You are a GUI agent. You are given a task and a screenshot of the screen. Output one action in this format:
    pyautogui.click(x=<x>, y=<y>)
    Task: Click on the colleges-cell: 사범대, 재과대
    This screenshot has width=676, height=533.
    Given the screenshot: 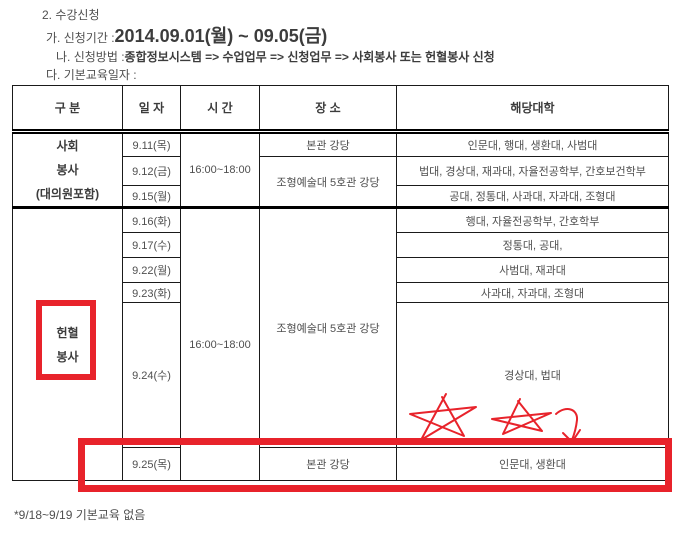 What is the action you would take?
    pyautogui.click(x=532, y=270)
    